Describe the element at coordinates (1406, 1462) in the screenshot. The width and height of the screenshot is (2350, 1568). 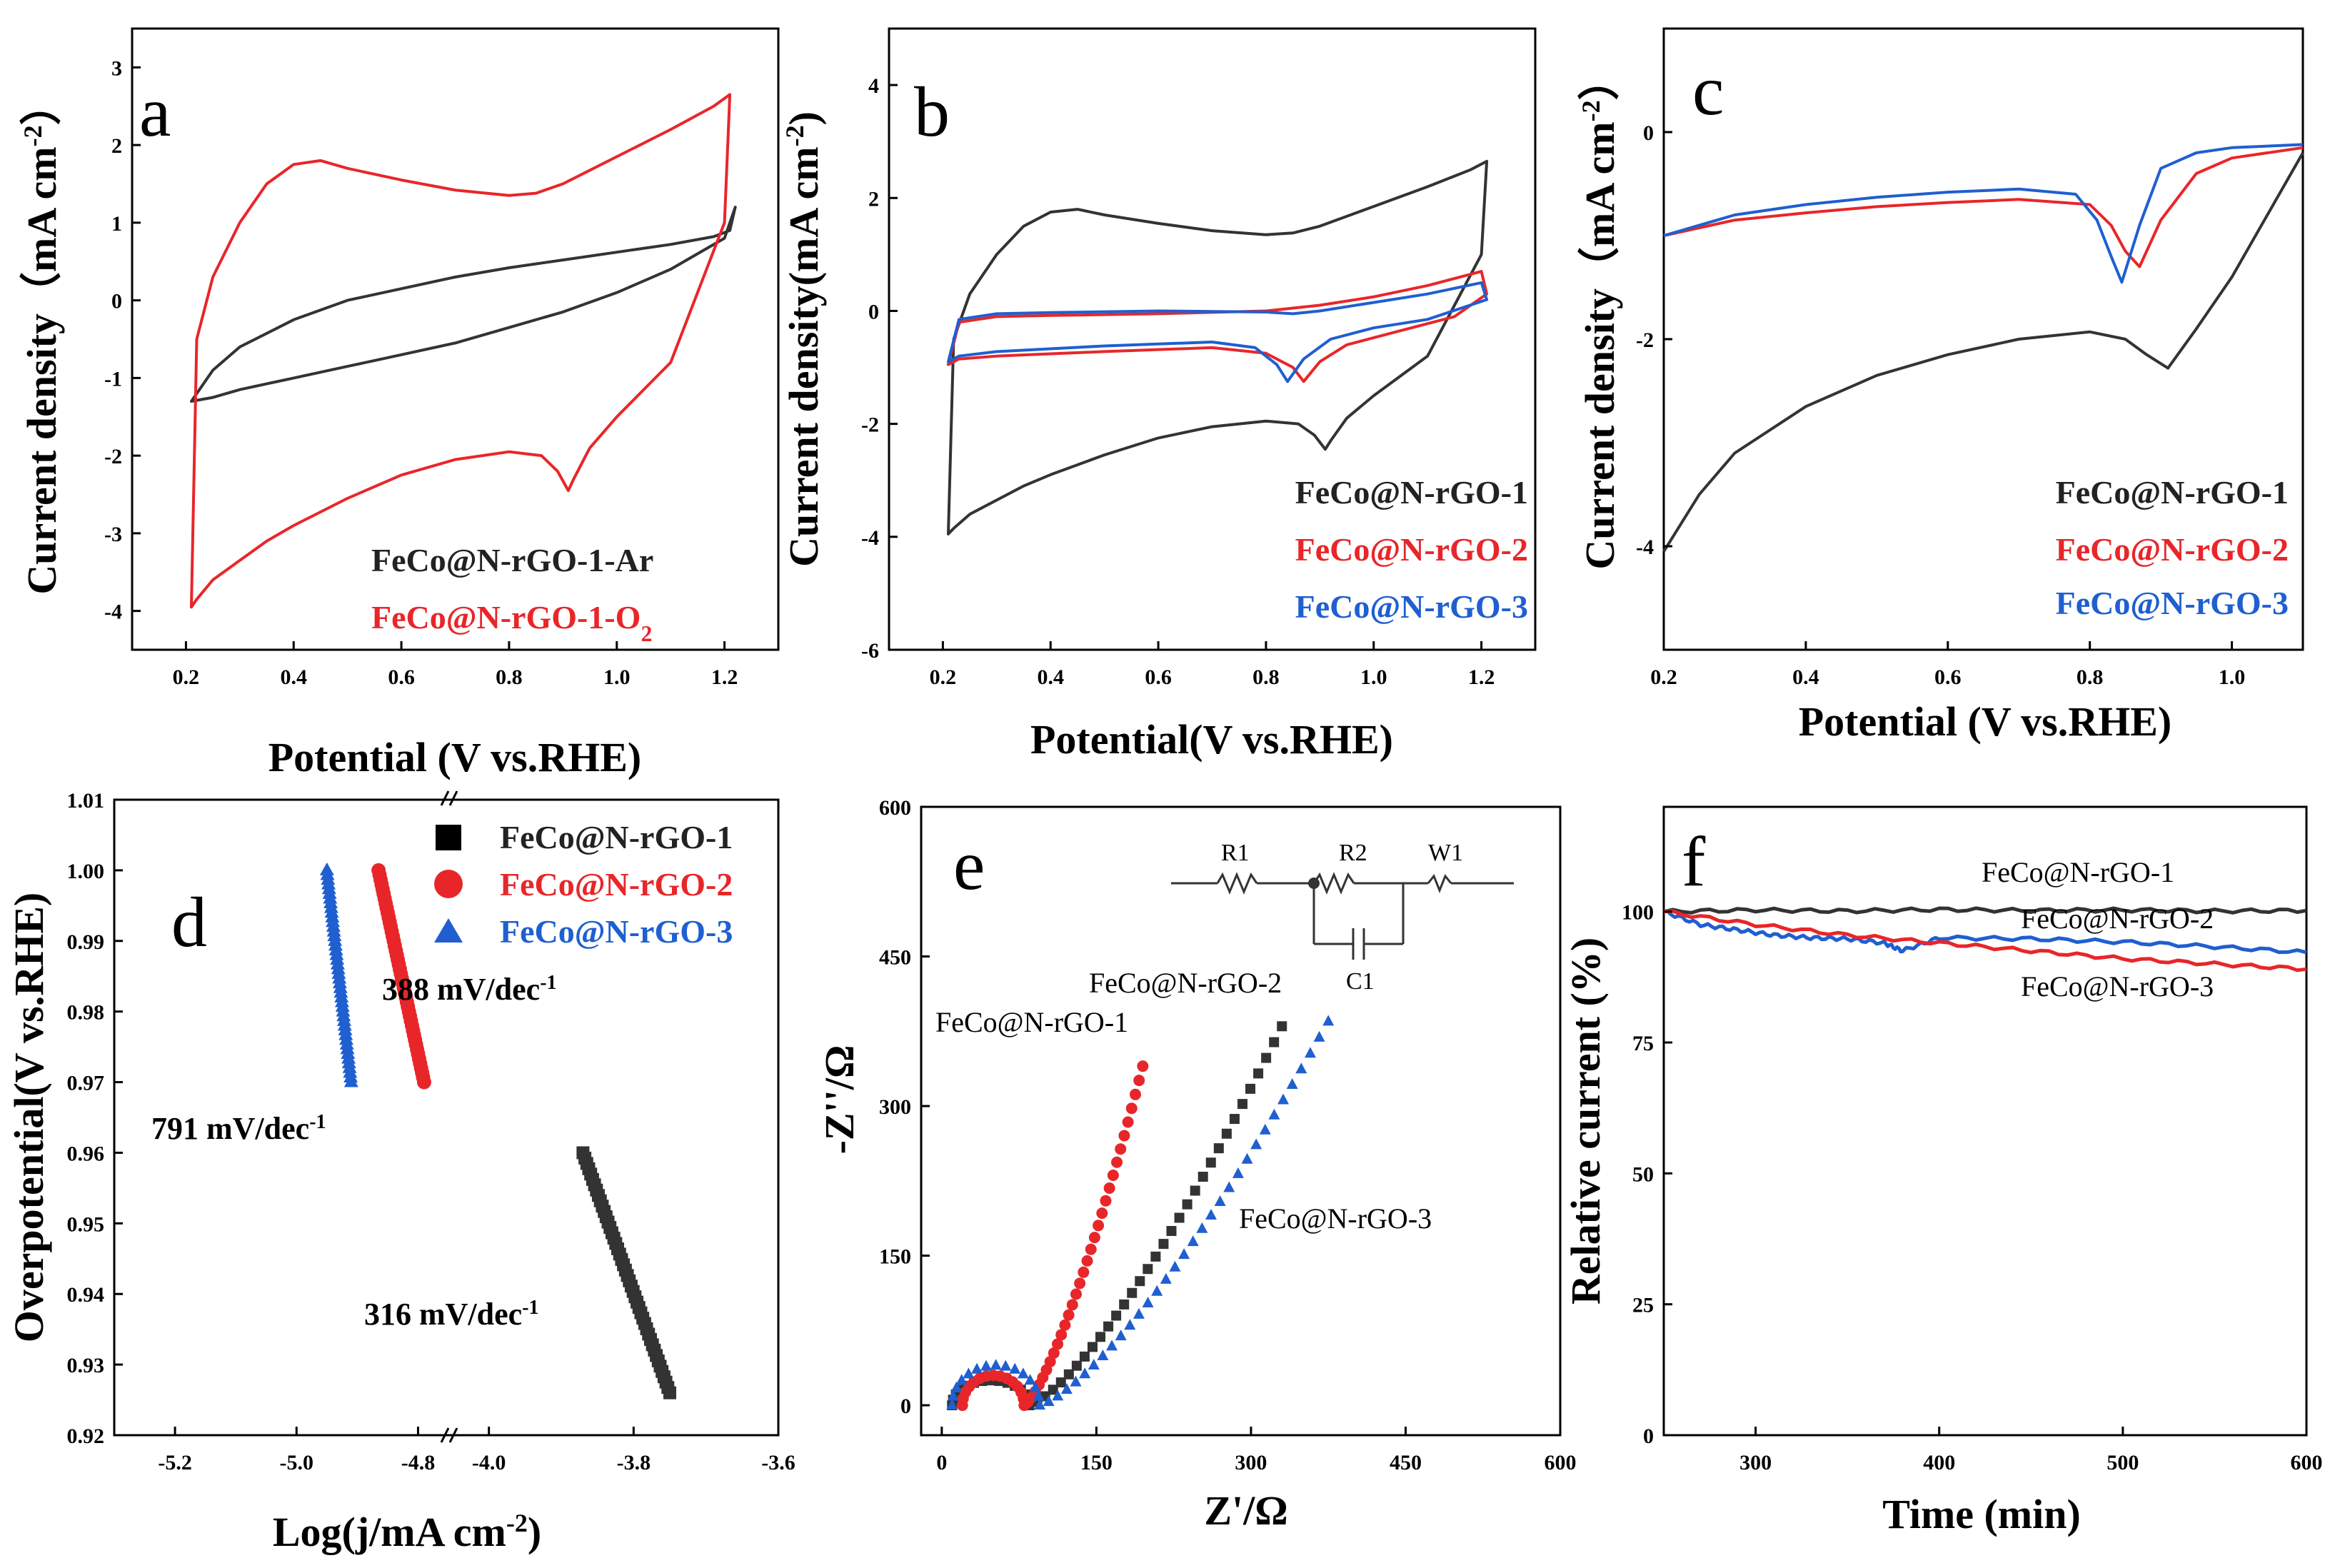
I see `panel-e-xtick-label: 450` at that location.